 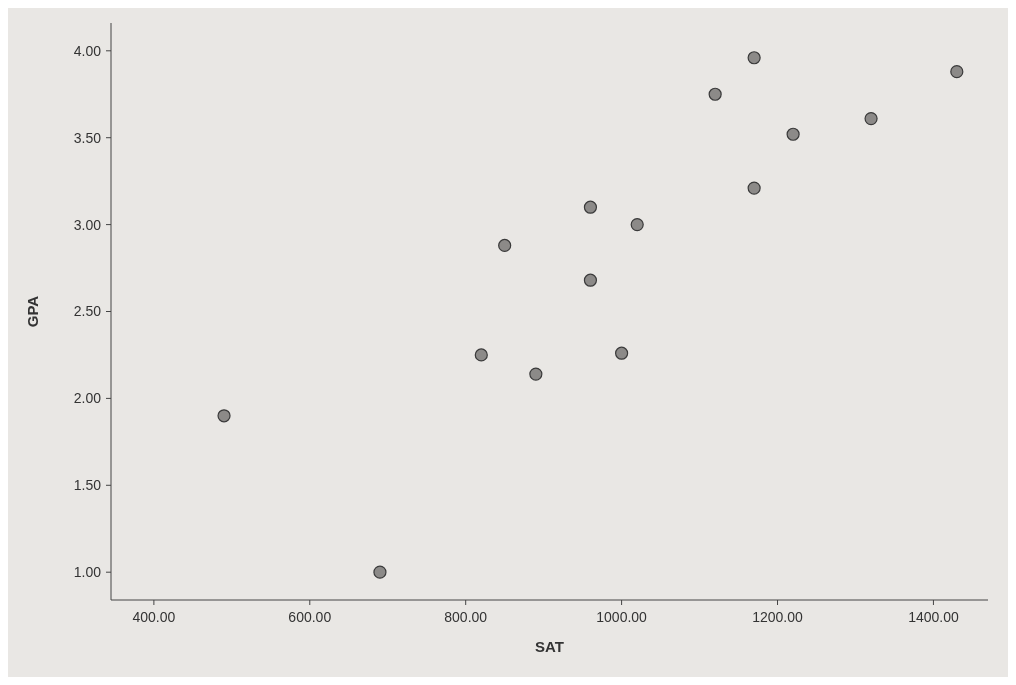 I want to click on x-axis-title: SAT, so click(x=549, y=646).